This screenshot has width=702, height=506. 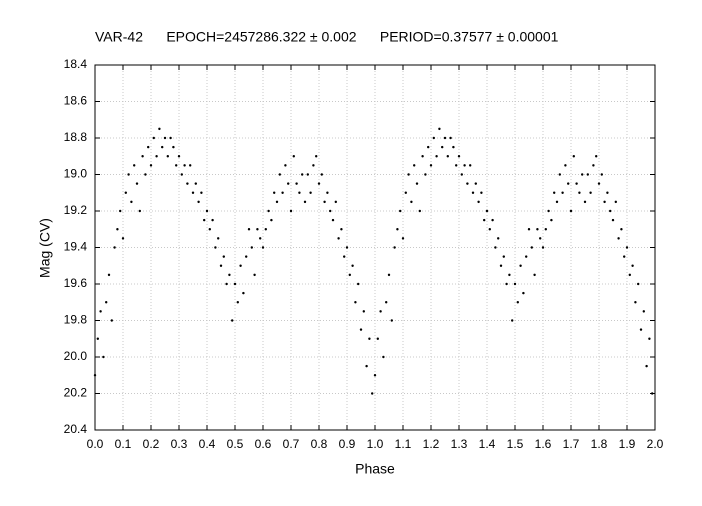 What do you see at coordinates (375, 444) in the screenshot?
I see `x-tick-label: 1.0` at bounding box center [375, 444].